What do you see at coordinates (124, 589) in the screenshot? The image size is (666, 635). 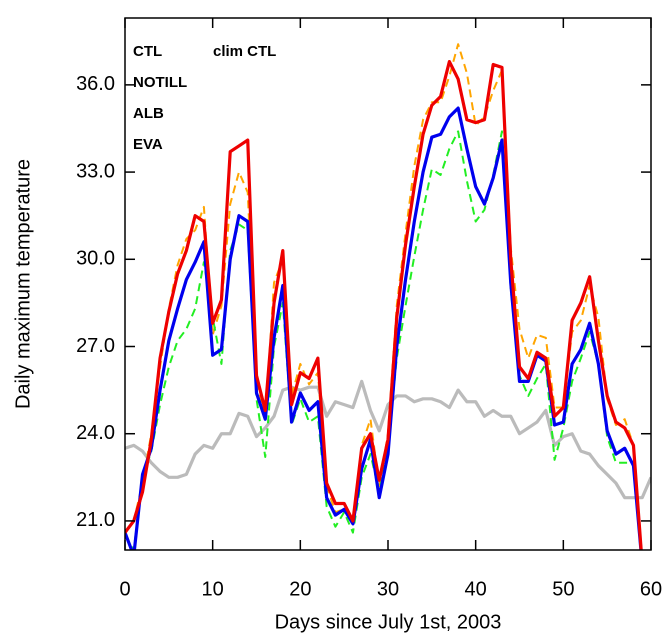 I see `x-tick-label: 0` at bounding box center [124, 589].